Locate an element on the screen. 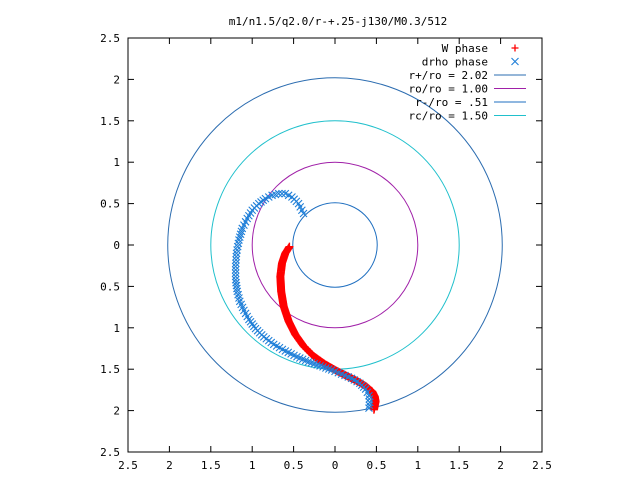 The image size is (640, 480). y-tick-label: 0 is located at coordinates (116, 245).